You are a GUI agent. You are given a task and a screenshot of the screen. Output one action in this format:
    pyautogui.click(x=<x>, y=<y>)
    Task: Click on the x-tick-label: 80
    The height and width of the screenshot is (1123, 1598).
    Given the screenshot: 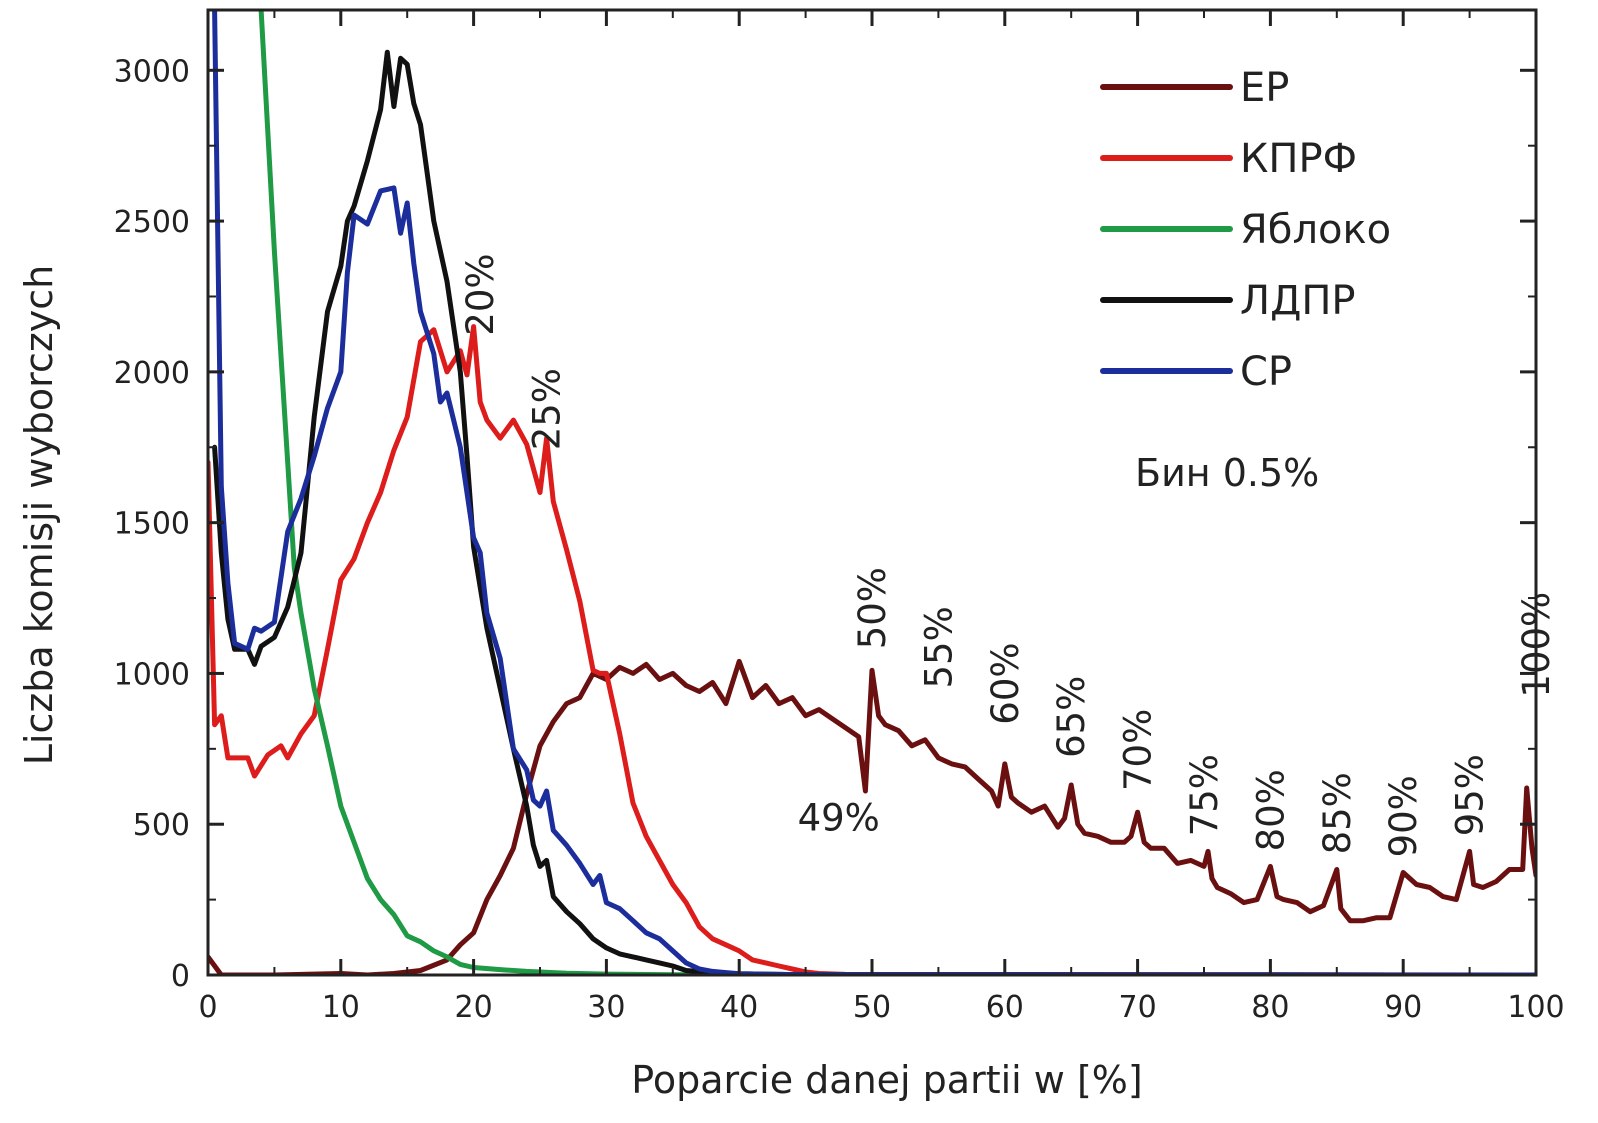 What is the action you would take?
    pyautogui.click(x=1270, y=1007)
    